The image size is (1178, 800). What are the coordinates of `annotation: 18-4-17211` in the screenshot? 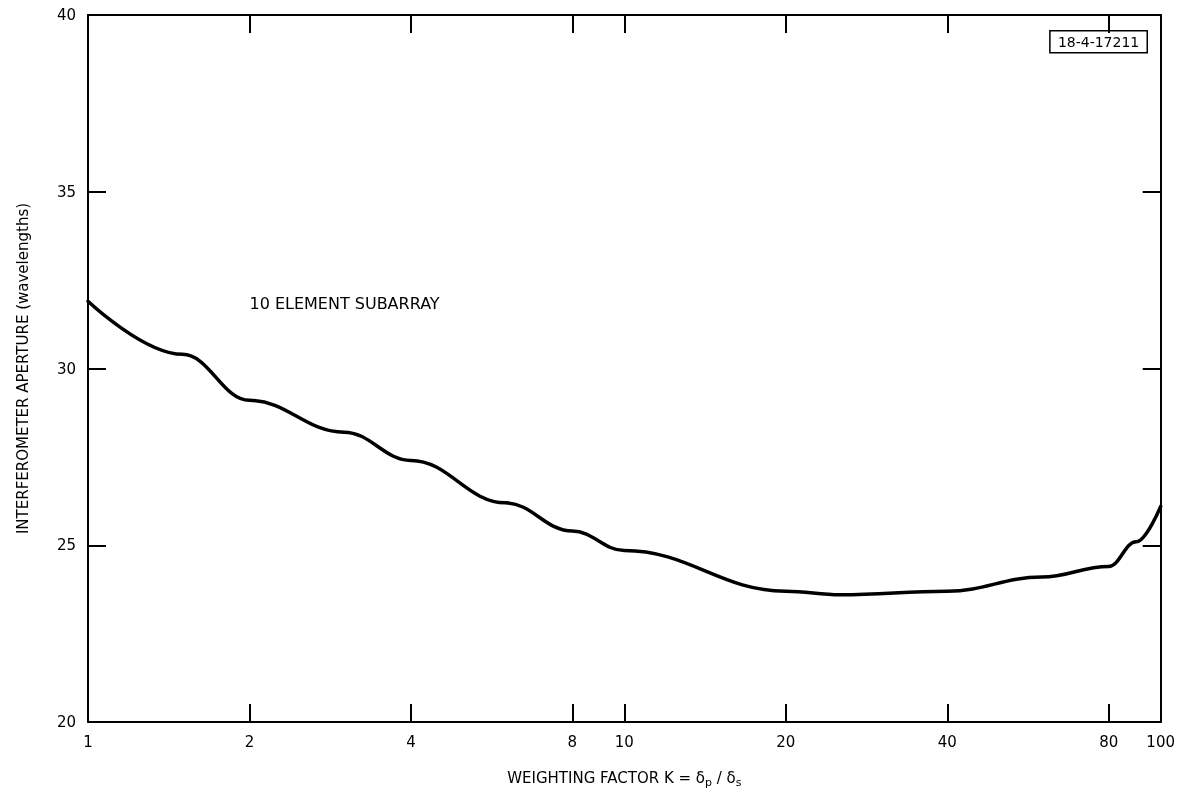 It's located at (1098, 41).